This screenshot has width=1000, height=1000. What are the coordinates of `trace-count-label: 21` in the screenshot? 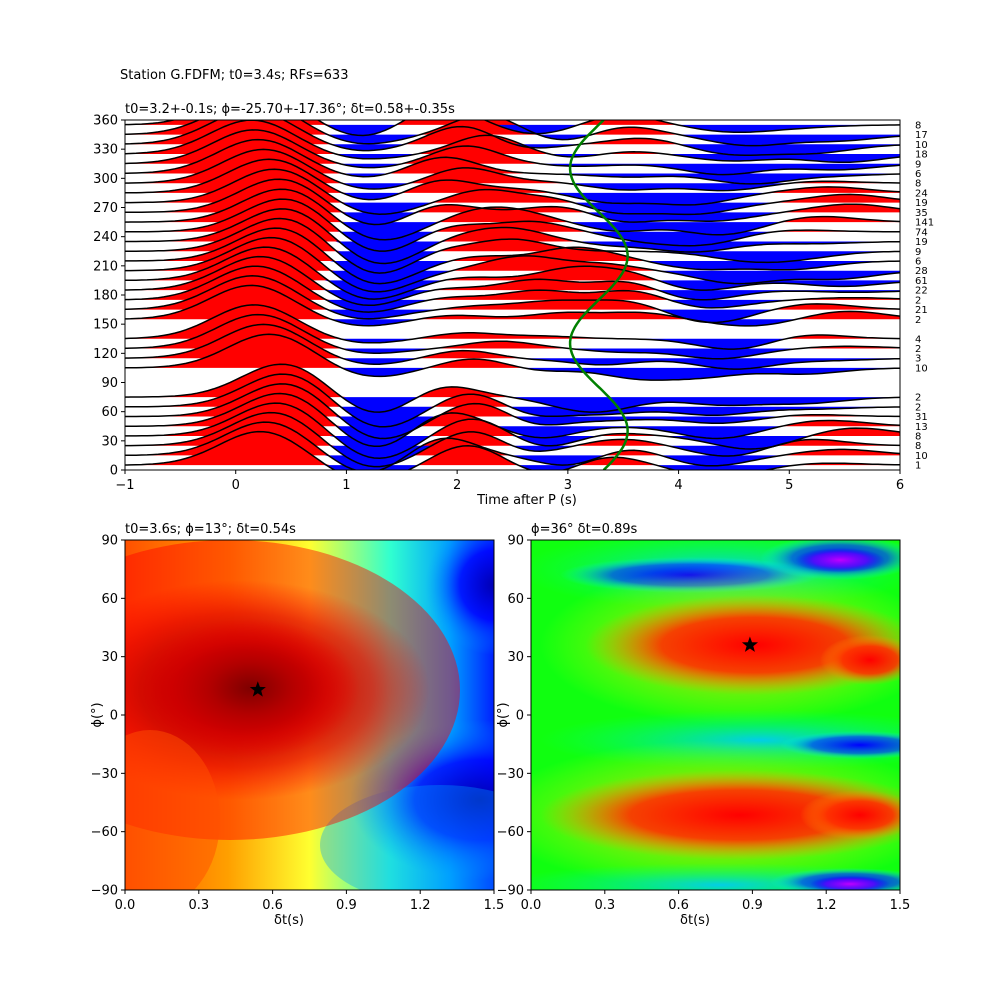 It's located at (921, 310).